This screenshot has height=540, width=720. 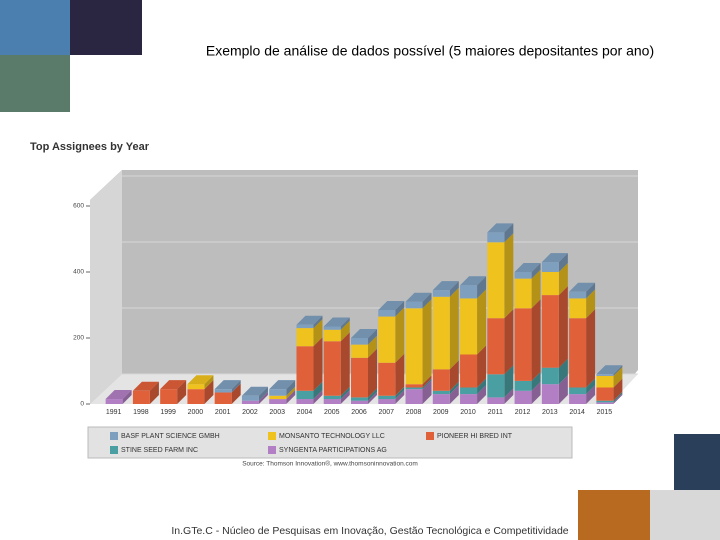 What do you see at coordinates (82, 404) in the screenshot?
I see `y-tick-label: 0` at bounding box center [82, 404].